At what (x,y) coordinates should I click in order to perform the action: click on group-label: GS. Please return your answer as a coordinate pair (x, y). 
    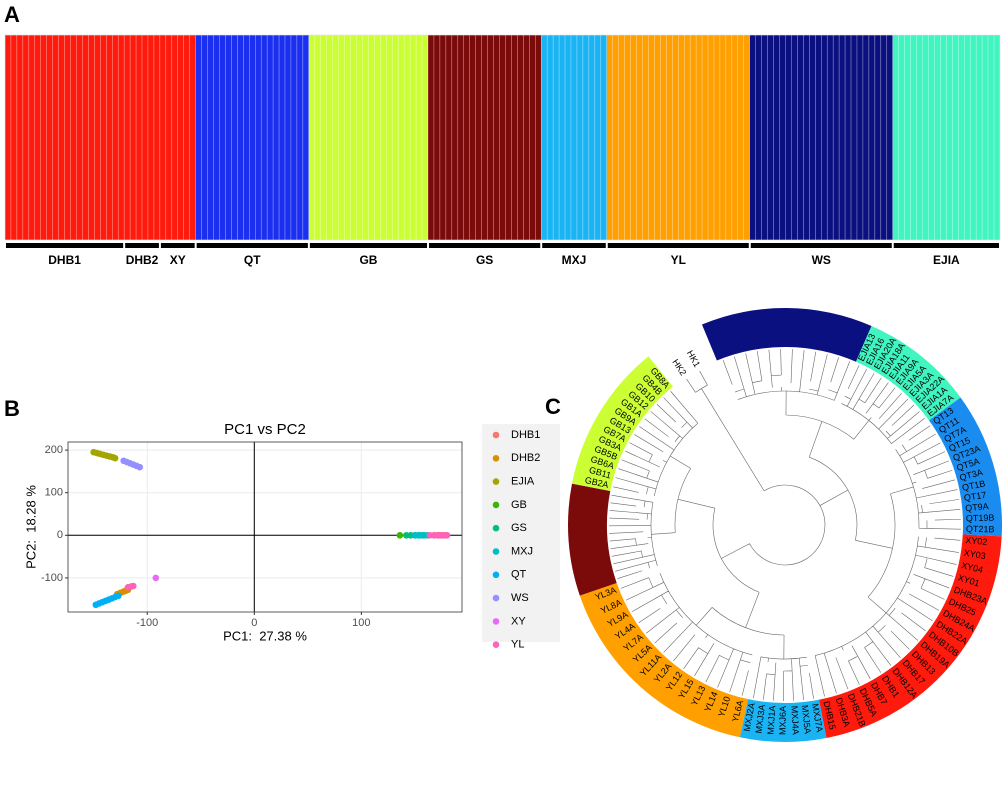
    Looking at the image, I should click on (484, 260).